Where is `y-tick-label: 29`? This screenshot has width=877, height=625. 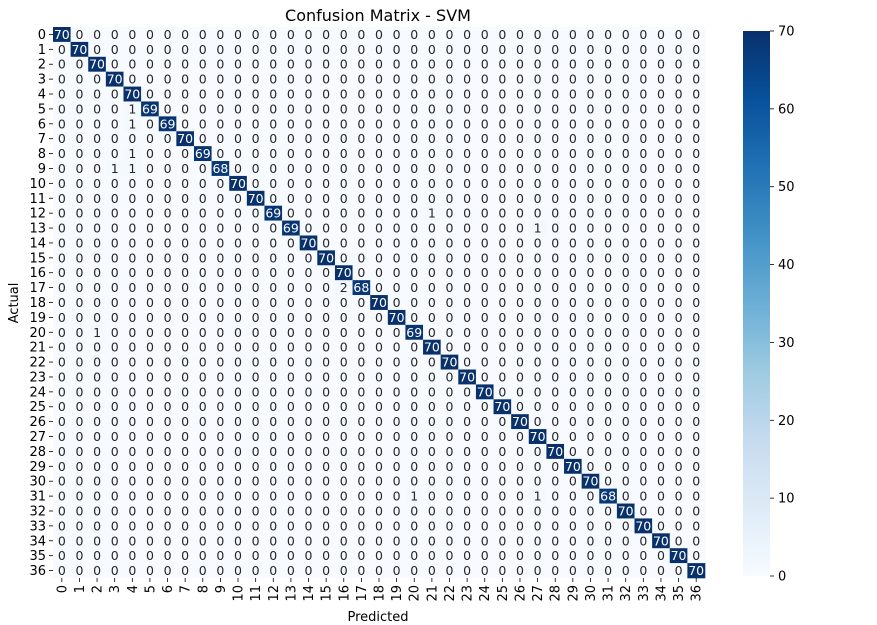
y-tick-label: 29 is located at coordinates (37, 467).